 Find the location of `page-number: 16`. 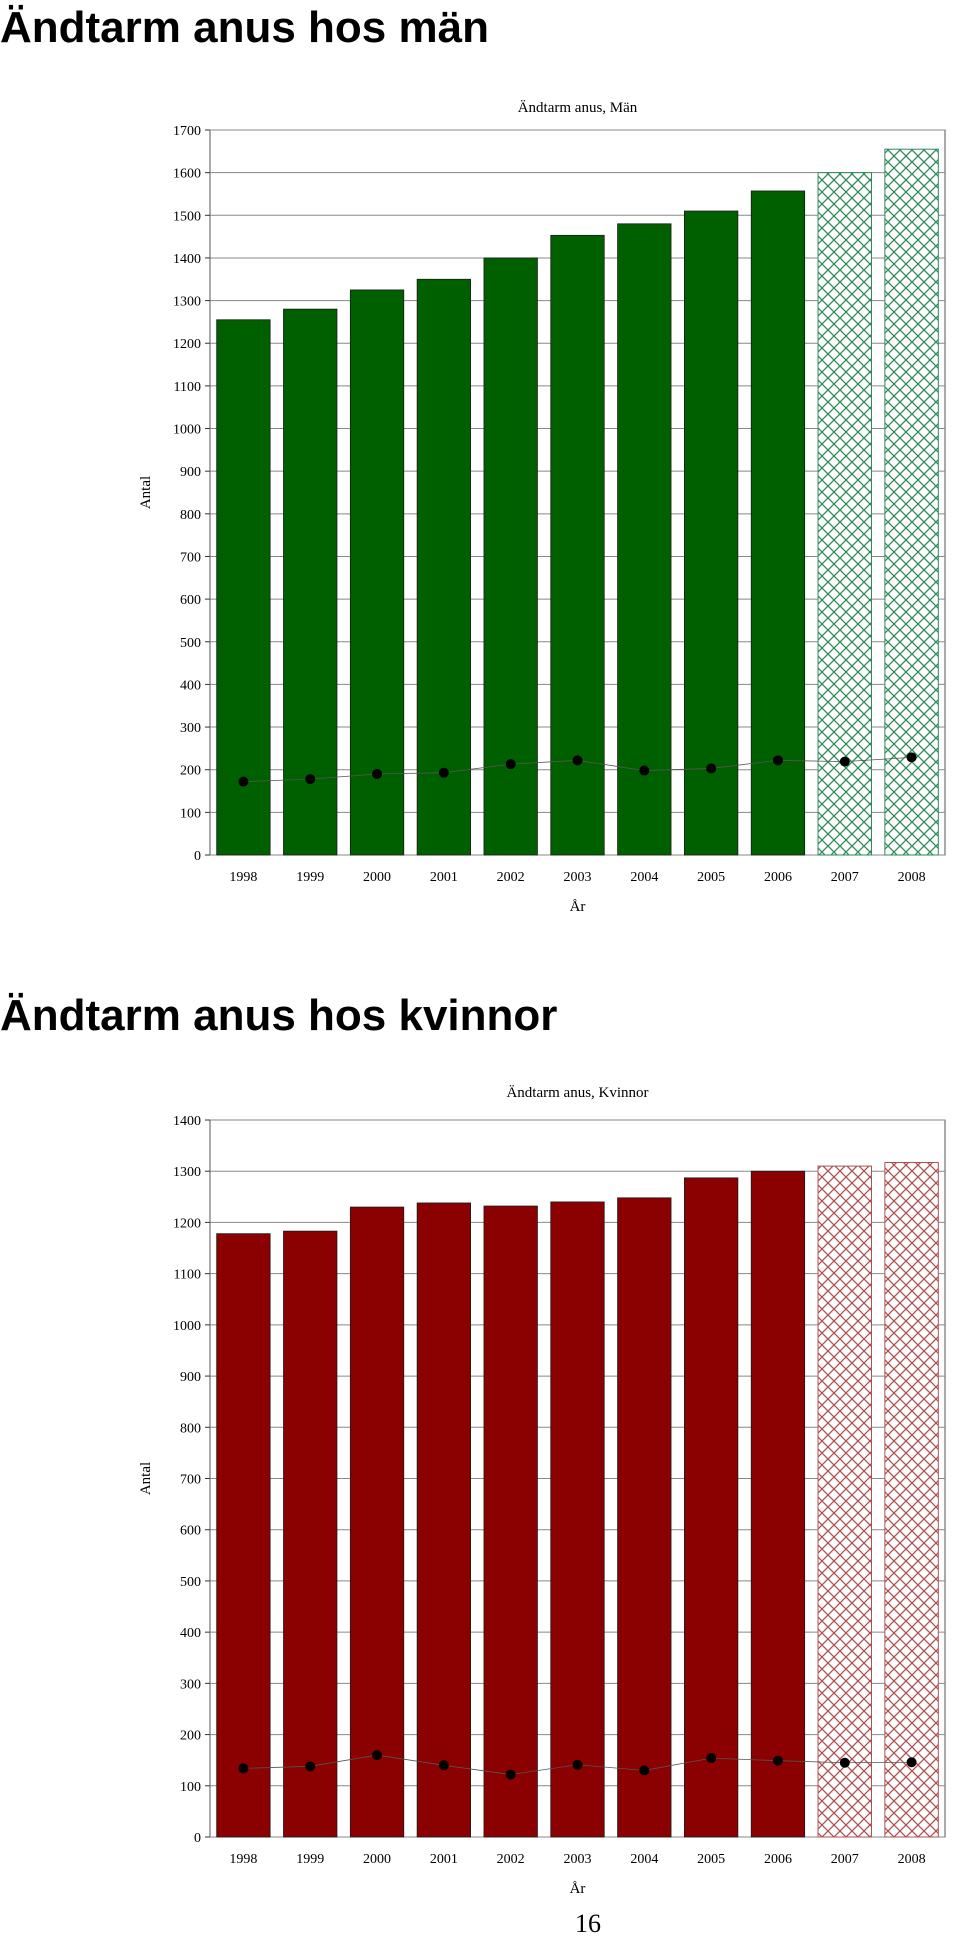

page-number: 16 is located at coordinates (588, 1923).